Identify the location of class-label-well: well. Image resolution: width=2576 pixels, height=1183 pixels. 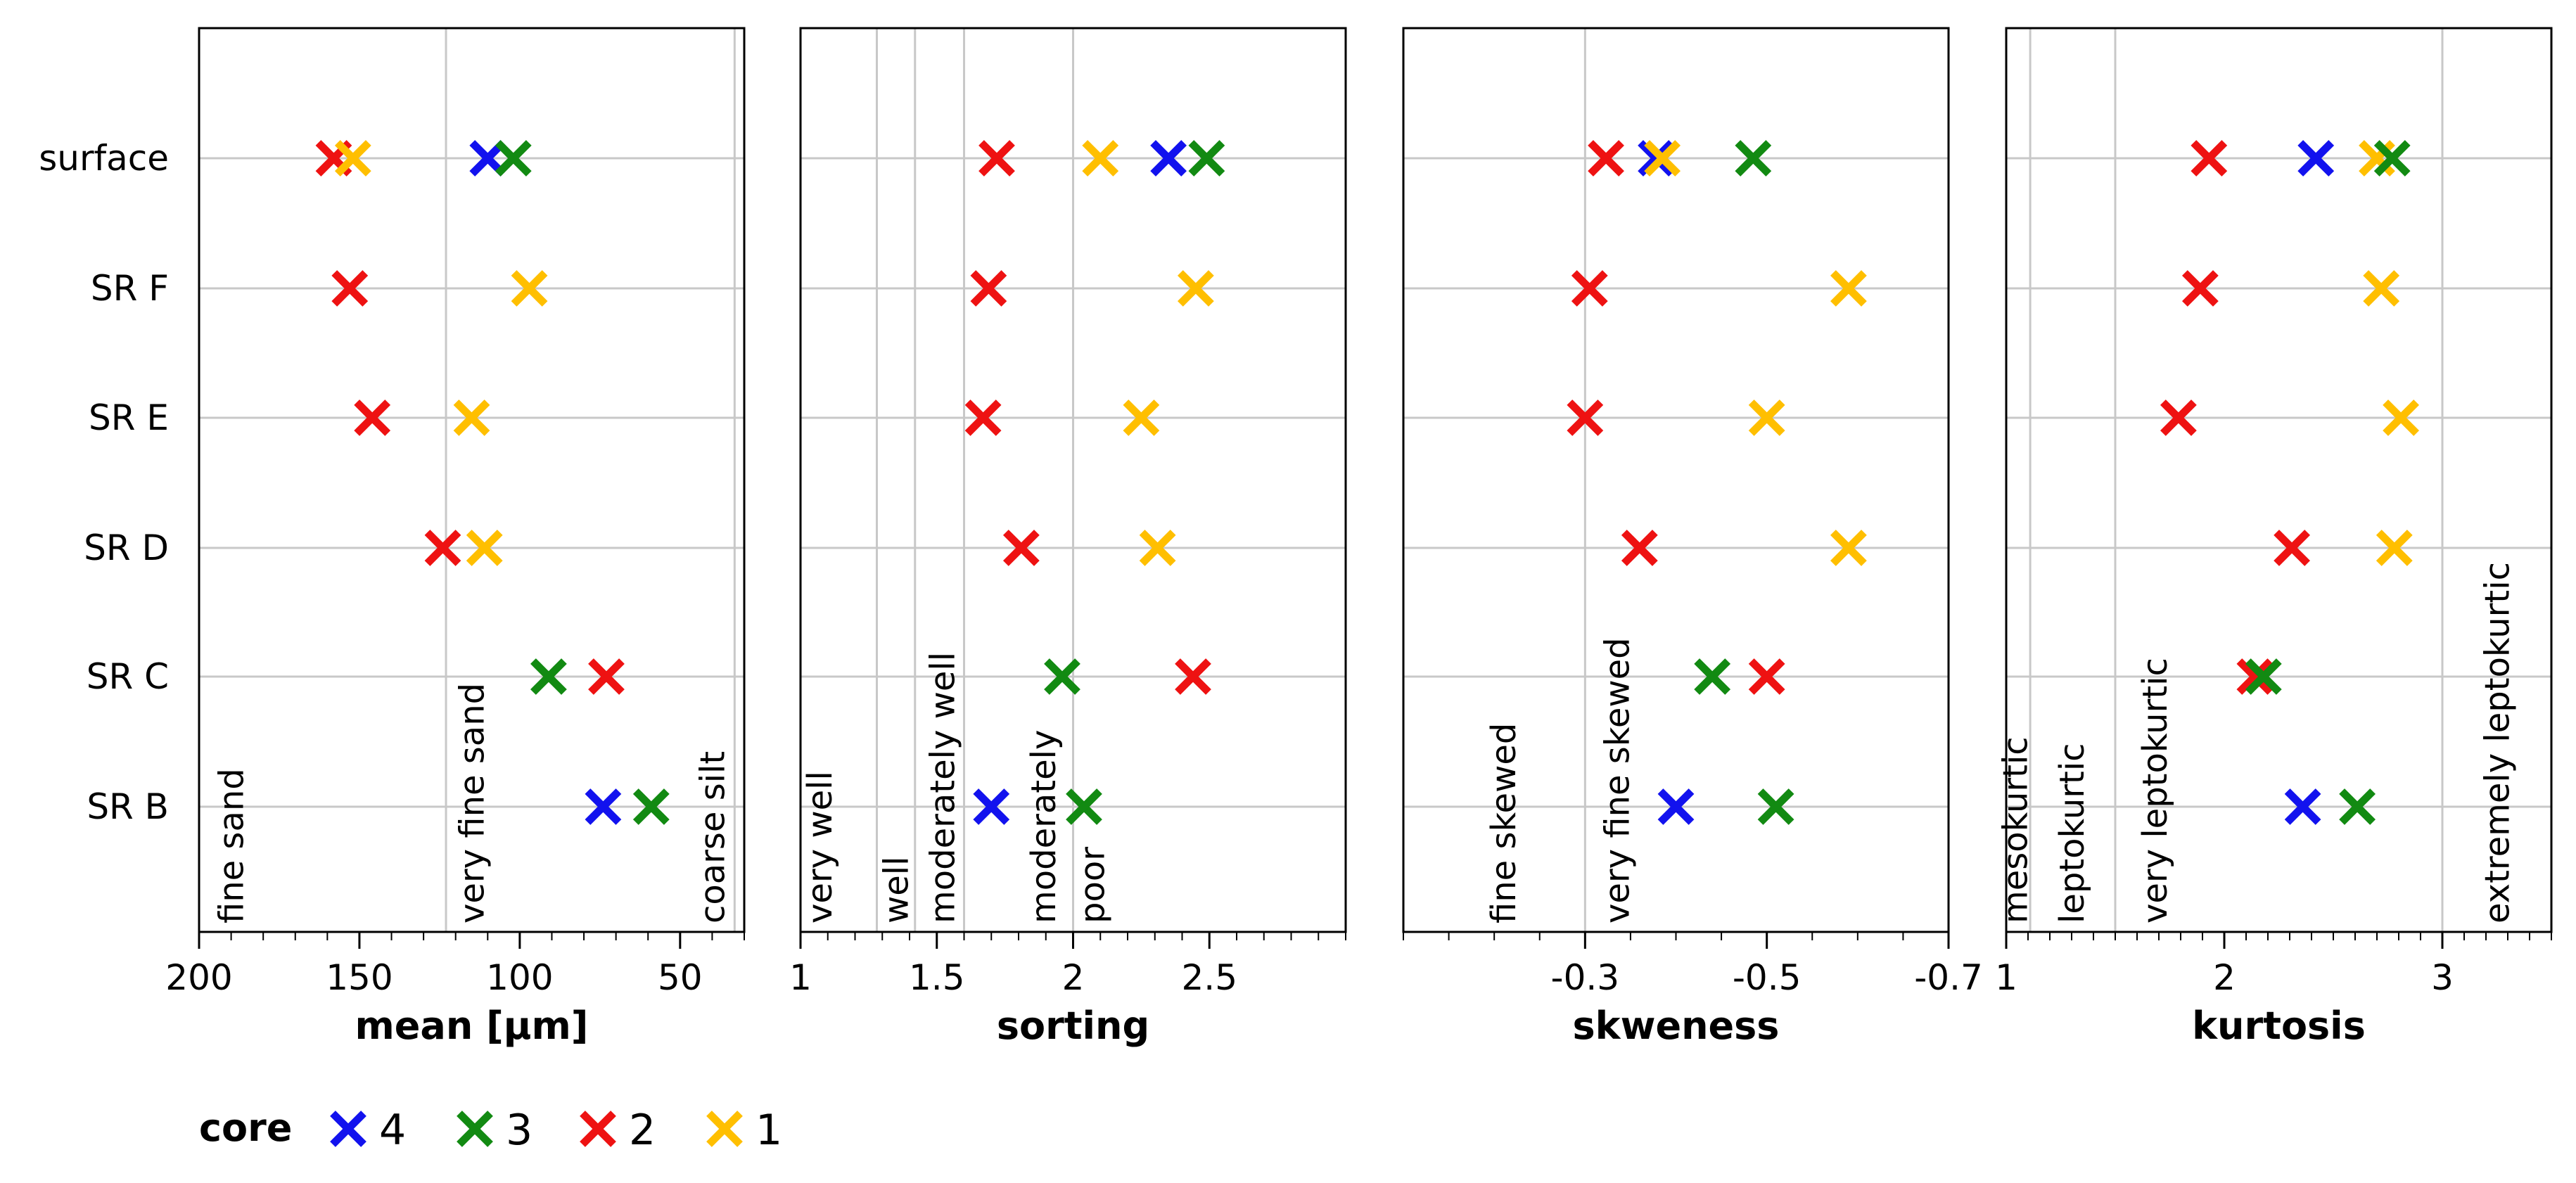
(897, 890).